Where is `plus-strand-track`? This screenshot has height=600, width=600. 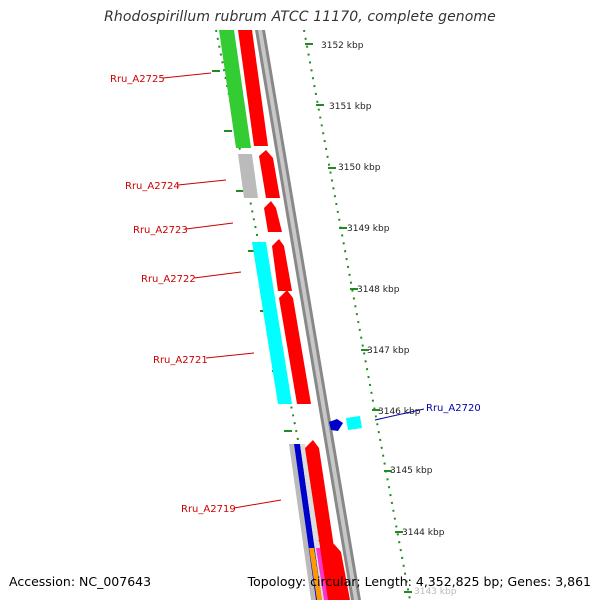 plus-strand-track is located at coordinates (345, 423).